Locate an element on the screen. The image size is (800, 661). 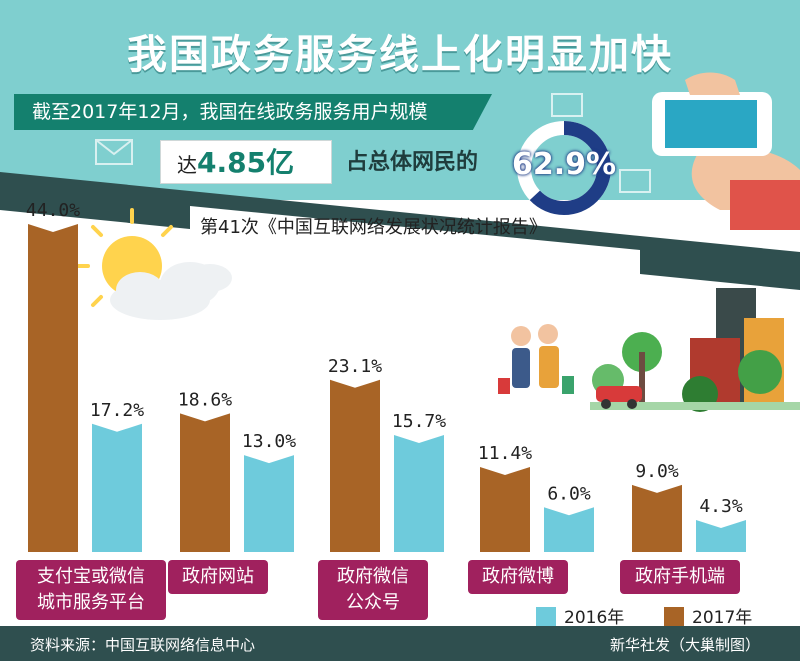
category-label-3: 政府微博 is located at coordinates (518, 577).